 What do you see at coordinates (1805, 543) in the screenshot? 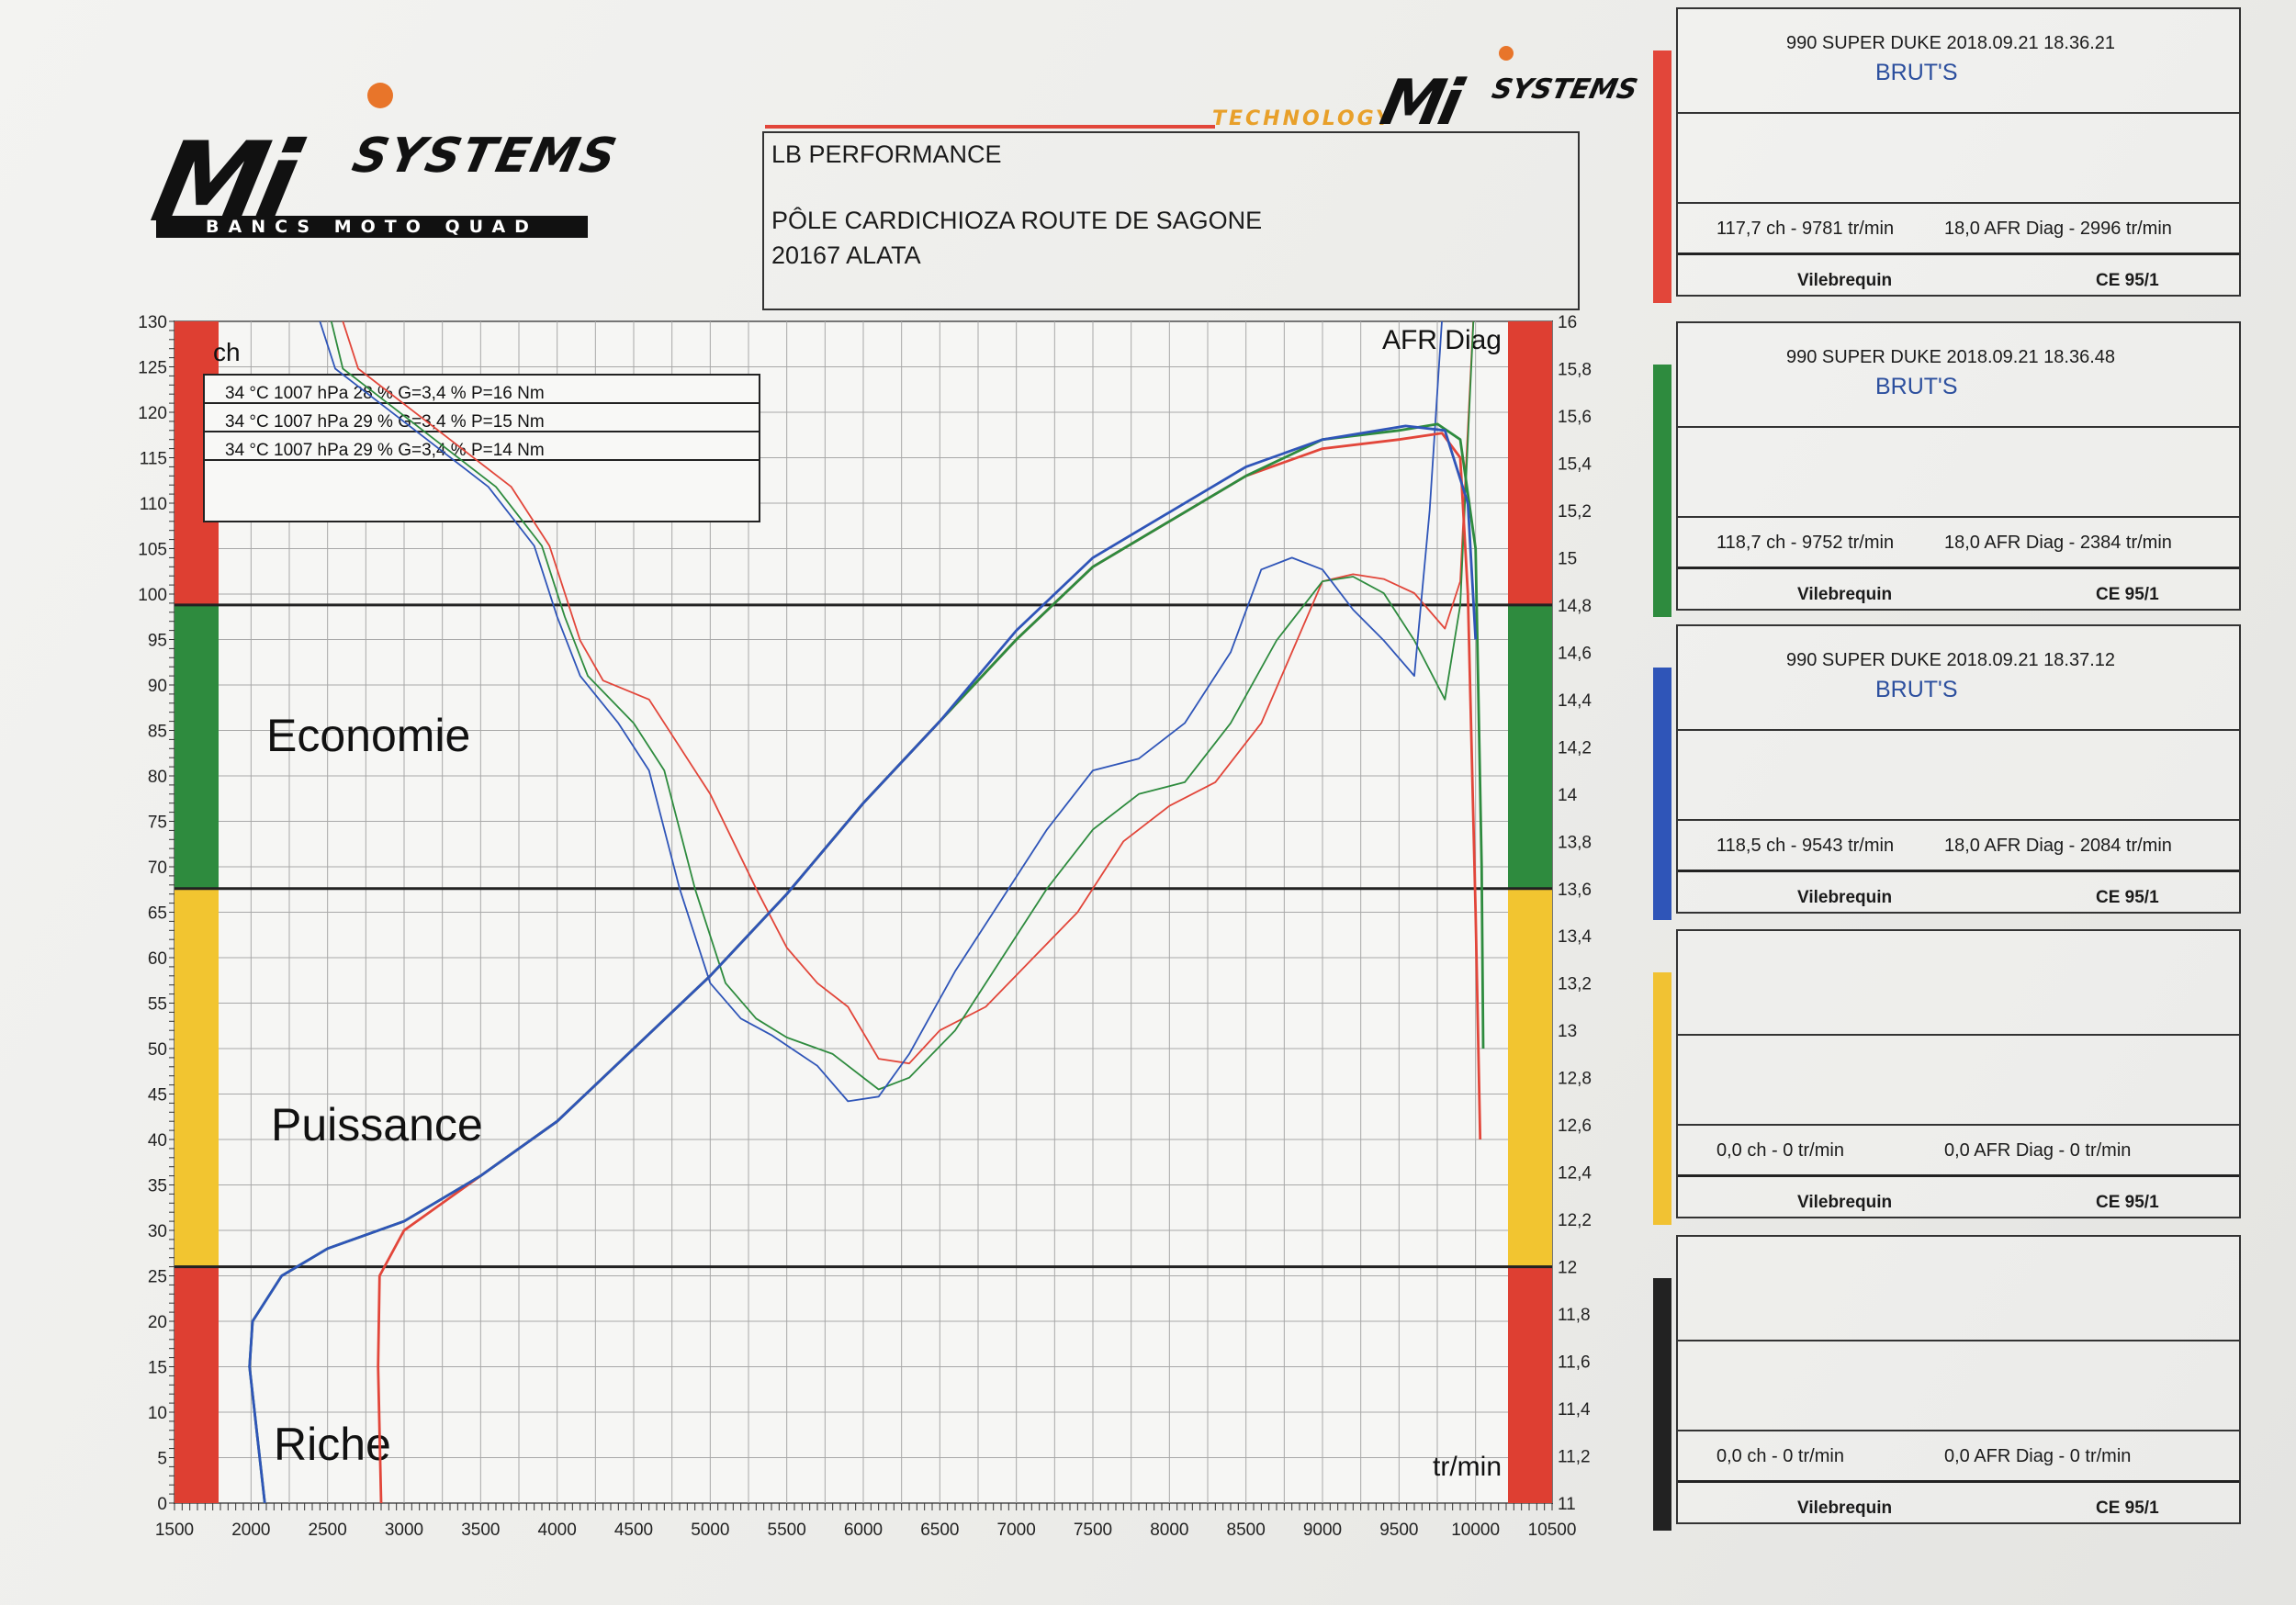
I see `panel-power-summary: 118,7 ch - 9752 tr/min` at bounding box center [1805, 543].